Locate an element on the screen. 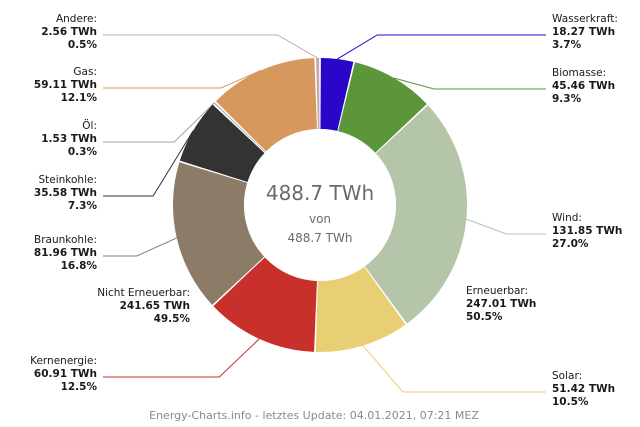 The height and width of the screenshot is (427, 640). slice-steinkohle is located at coordinates (222, 143).